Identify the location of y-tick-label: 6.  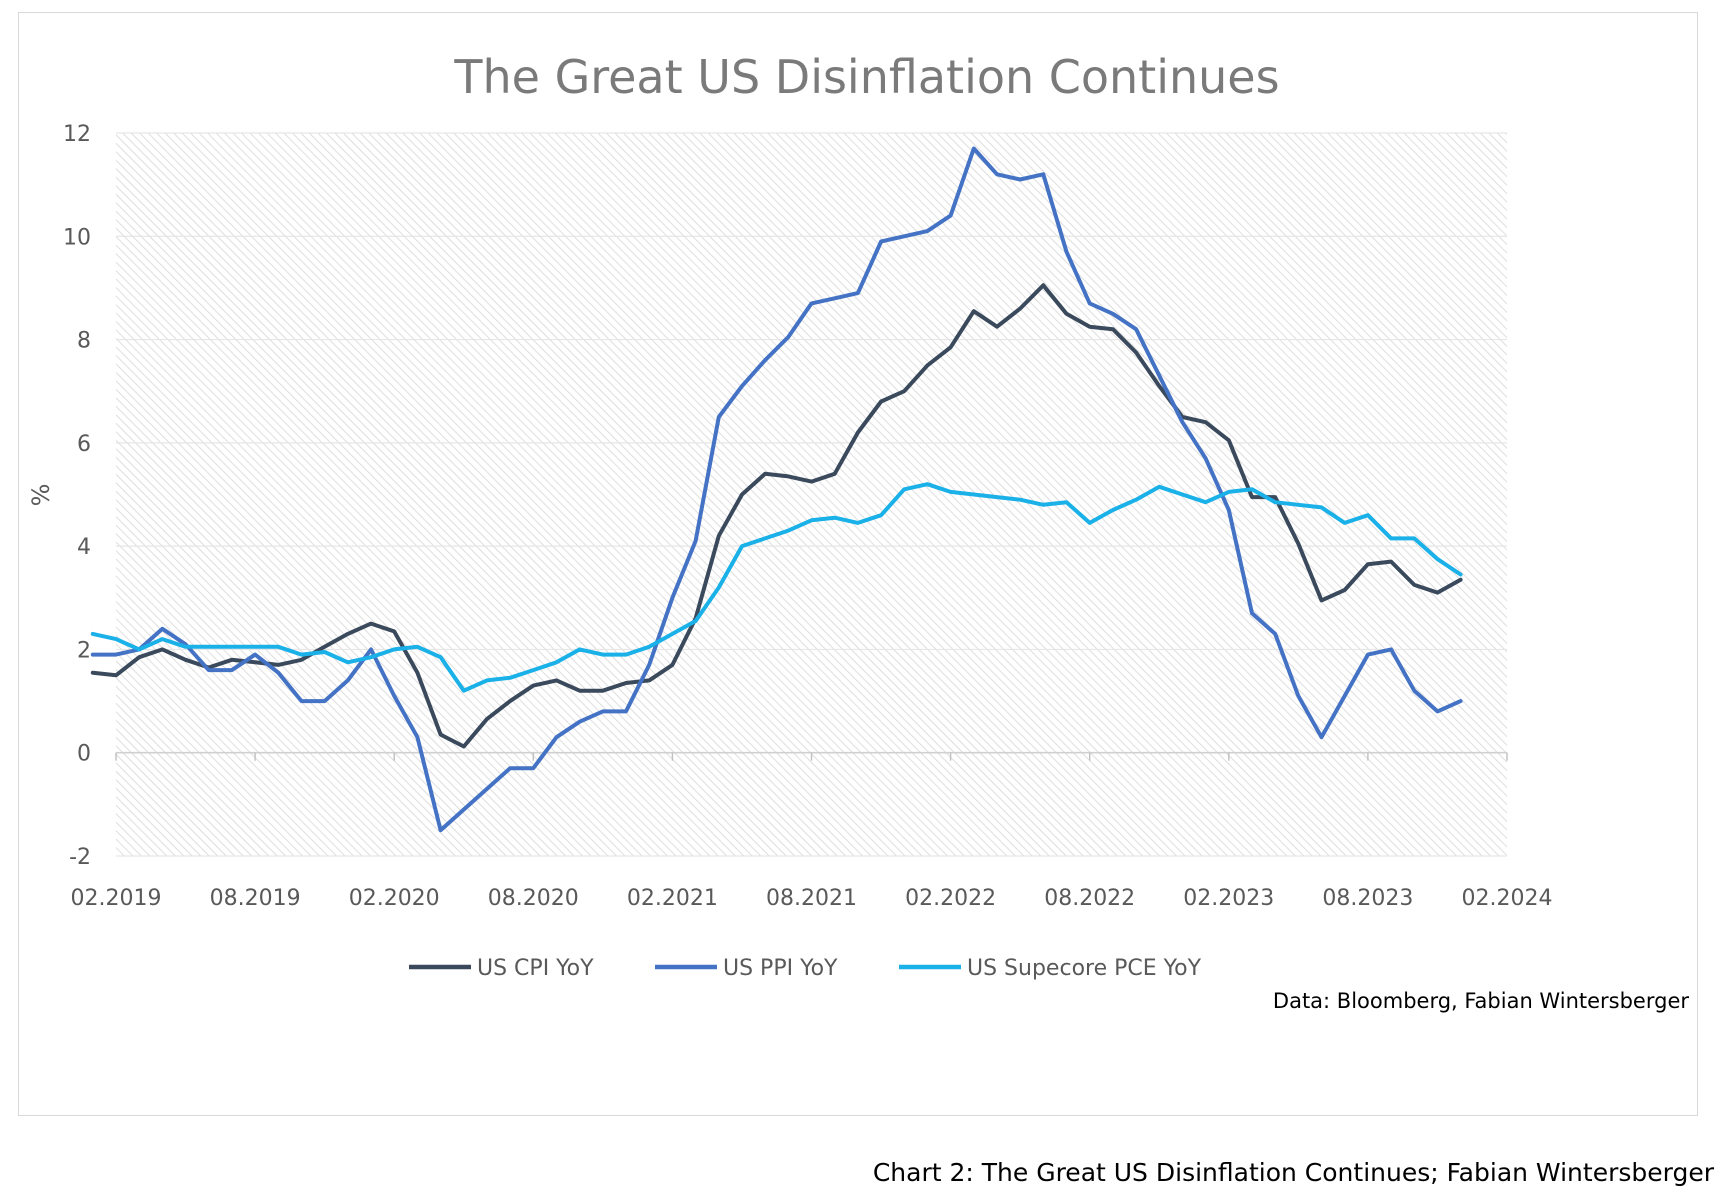
(84, 444).